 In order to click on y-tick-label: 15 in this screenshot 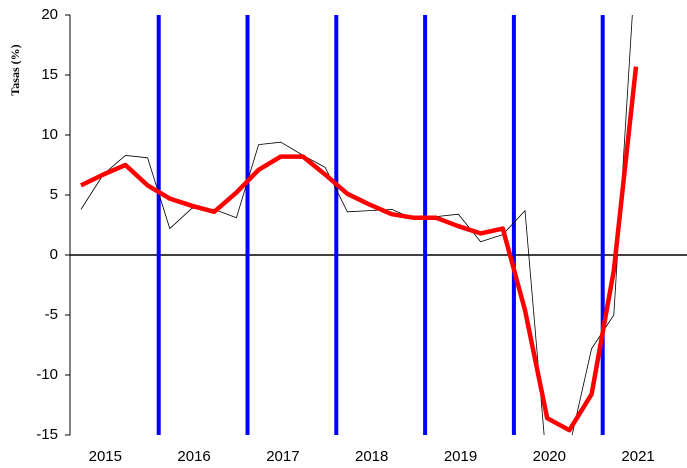, I will do `click(49, 74)`.